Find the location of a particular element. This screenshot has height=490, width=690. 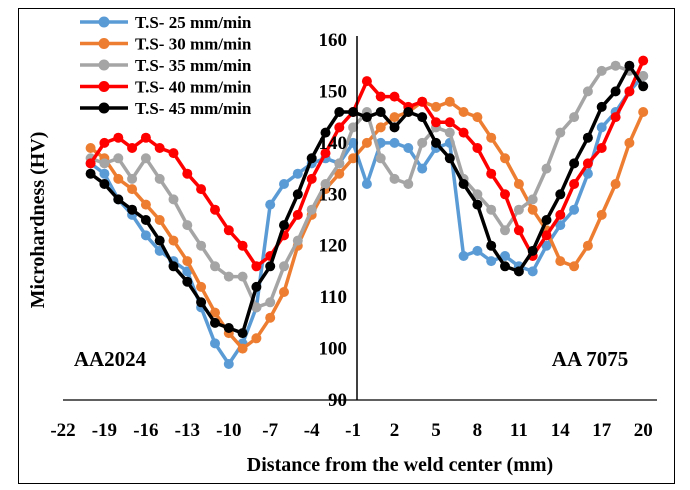

legend-label: T.S- 35 mm/min is located at coordinates (193, 65).